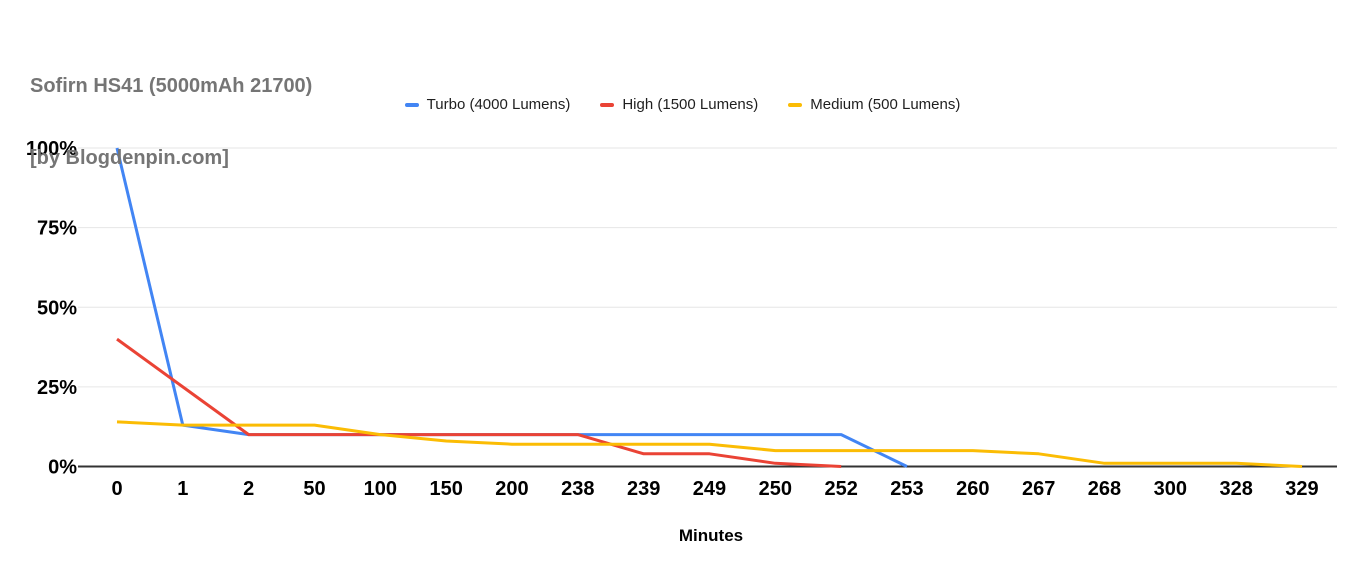 This screenshot has width=1365, height=575. I want to click on x-axis-label: 268, so click(1104, 489).